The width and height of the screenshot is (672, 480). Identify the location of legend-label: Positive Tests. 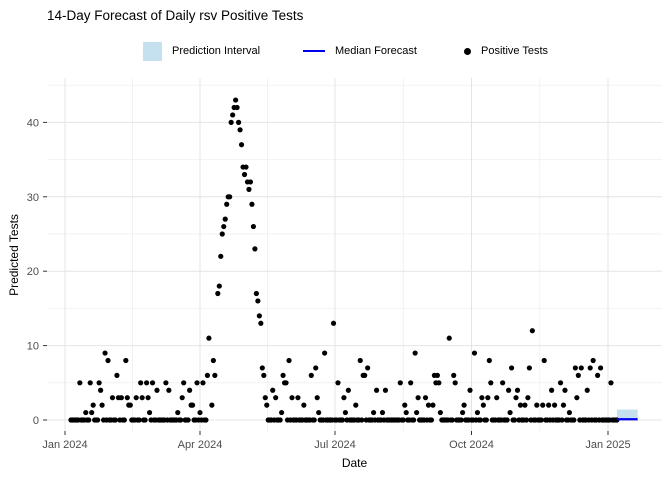
(515, 51).